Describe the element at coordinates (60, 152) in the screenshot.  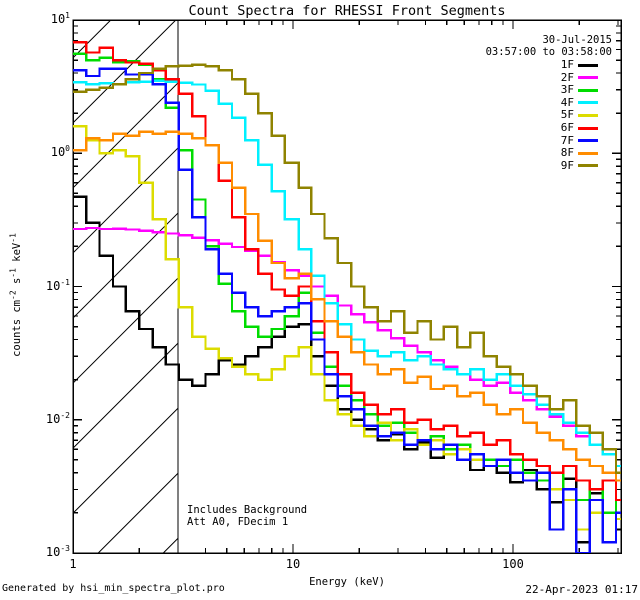
I see `y-tick-label-1e0: 10⁰` at that location.